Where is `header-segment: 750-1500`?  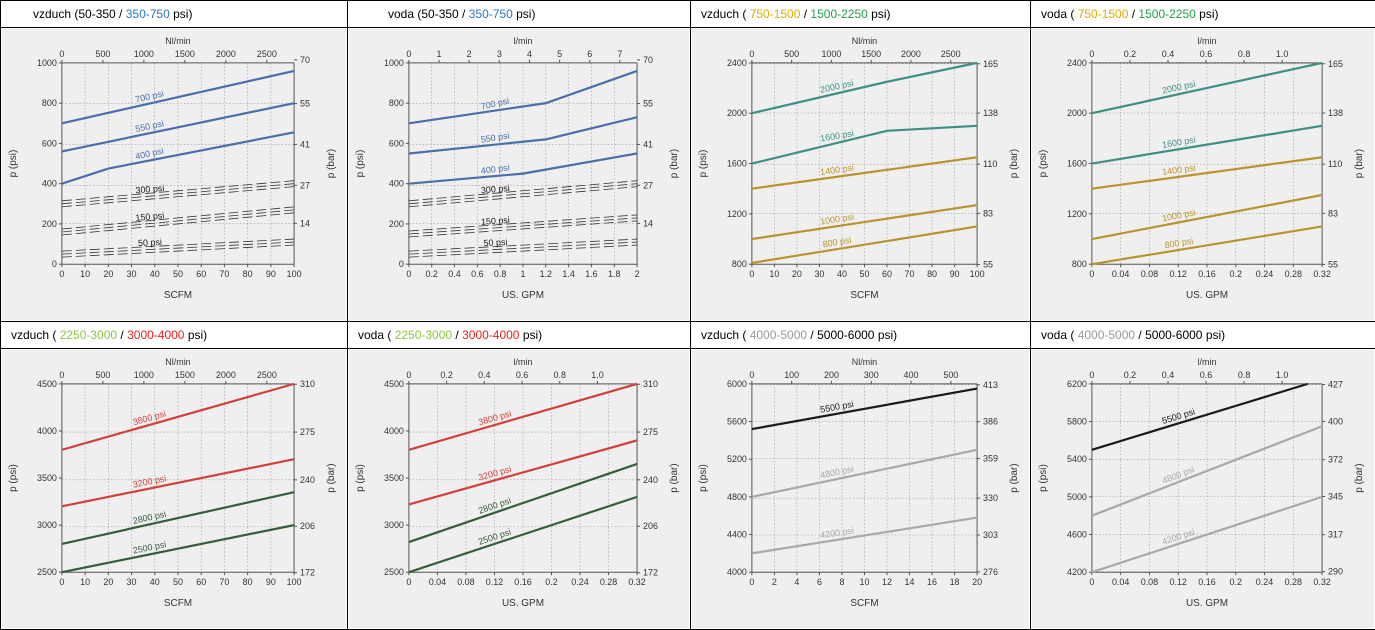 header-segment: 750-1500 is located at coordinates (775, 14).